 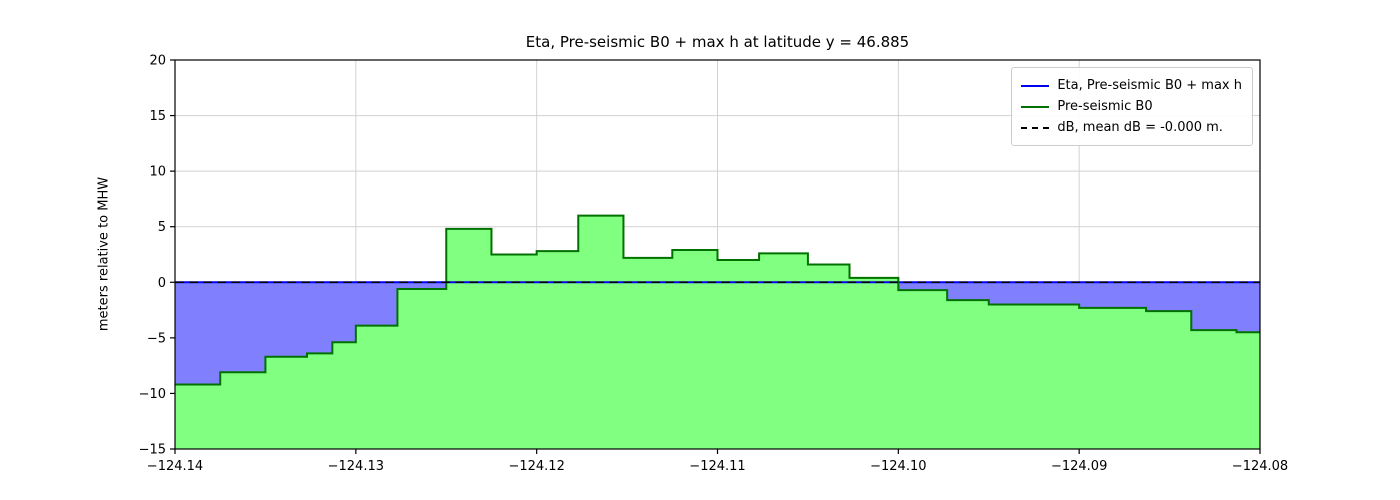 I want to click on svg-text: −124.13, so click(x=356, y=466).